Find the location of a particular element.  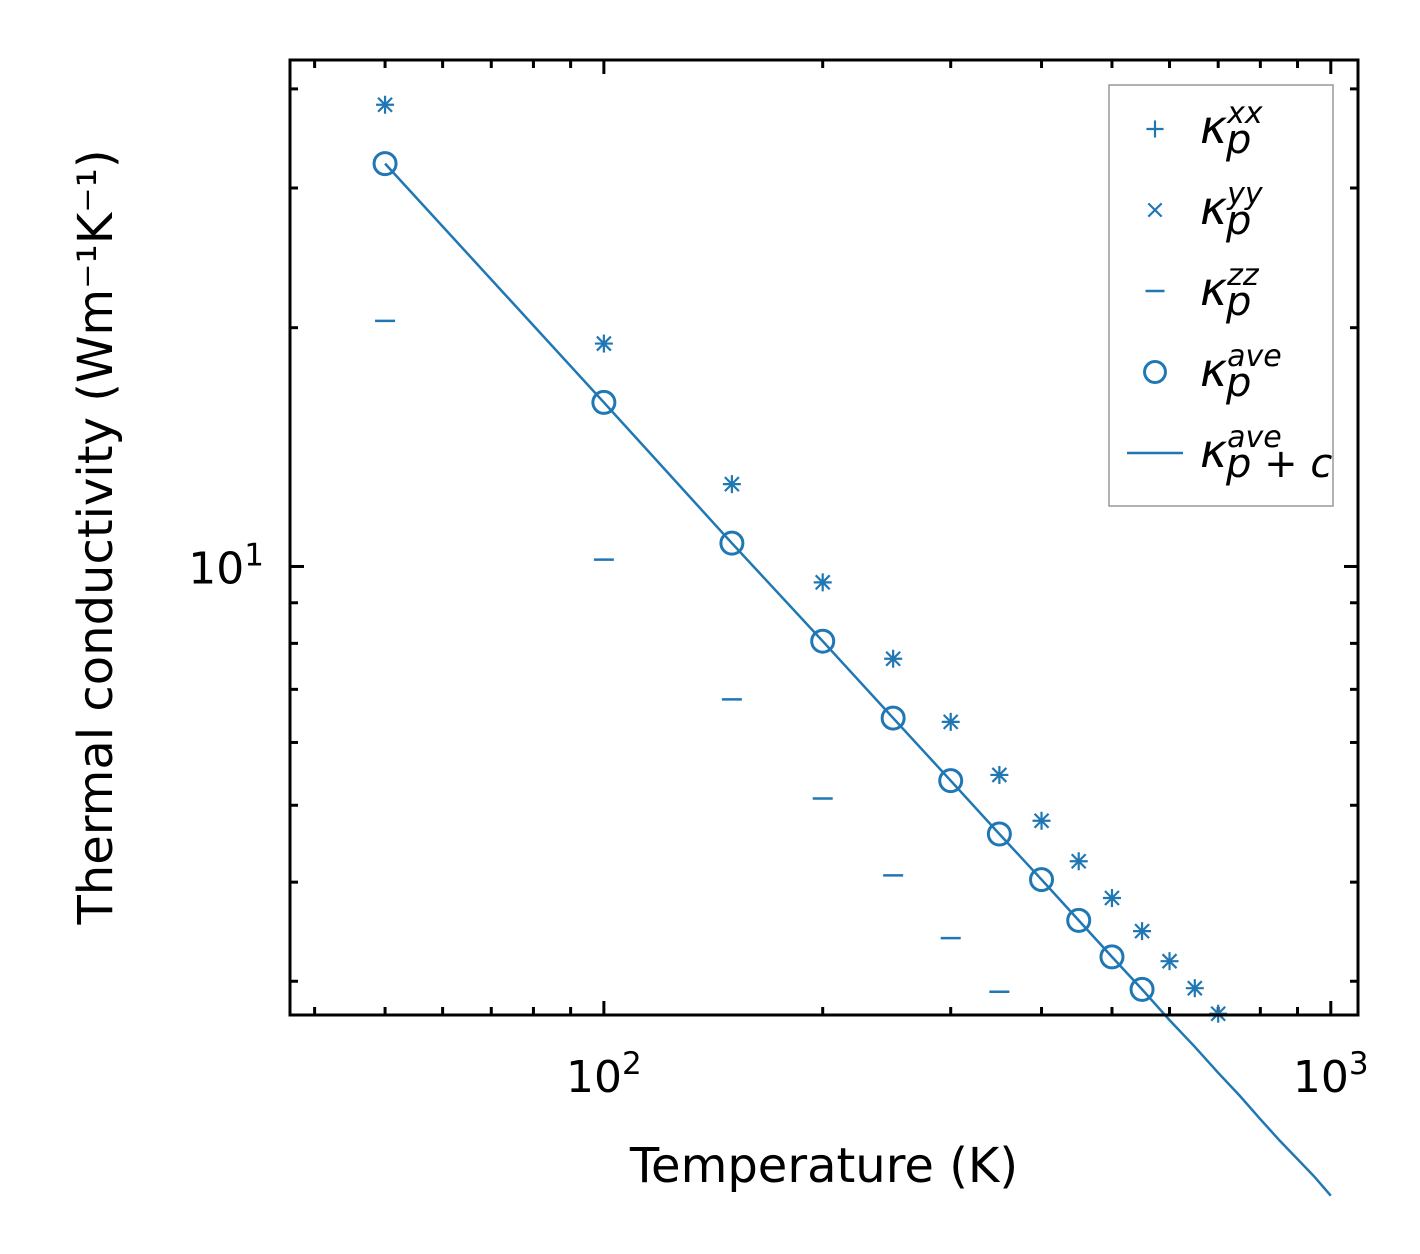

y-axis-label: Thermal conductivity (Wm⁻¹K⁻¹) is located at coordinates (96, 537).